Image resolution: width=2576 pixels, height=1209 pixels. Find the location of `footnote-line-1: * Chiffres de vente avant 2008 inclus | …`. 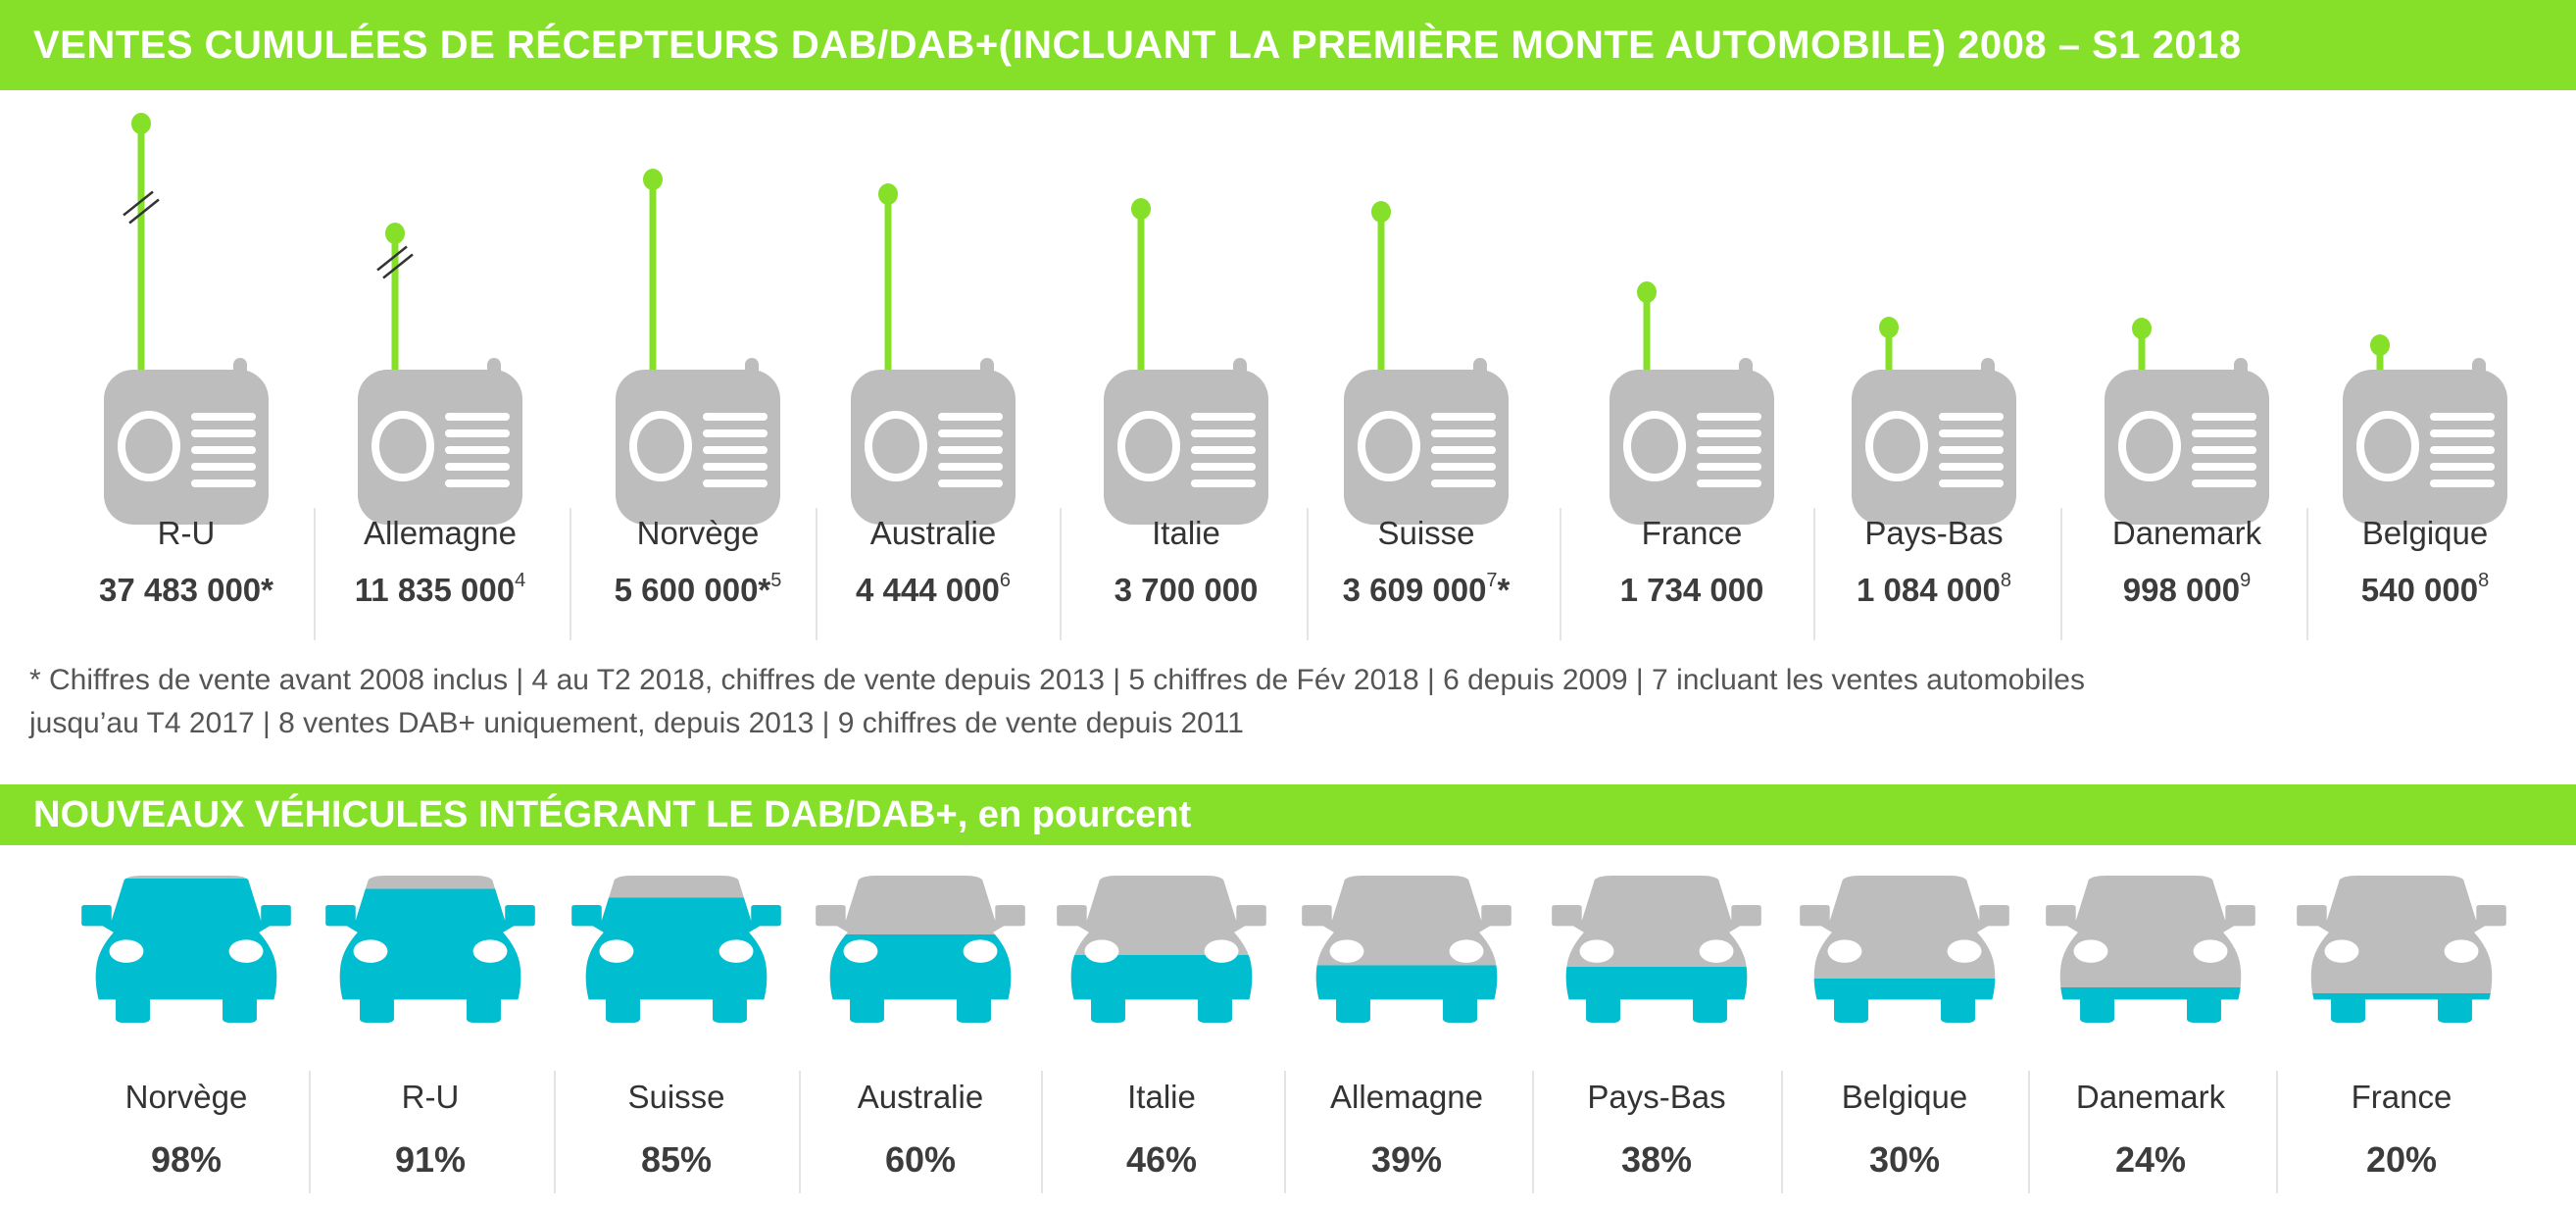

footnote-line-1: * Chiffres de vente avant 2008 inclus | … is located at coordinates (1057, 680).